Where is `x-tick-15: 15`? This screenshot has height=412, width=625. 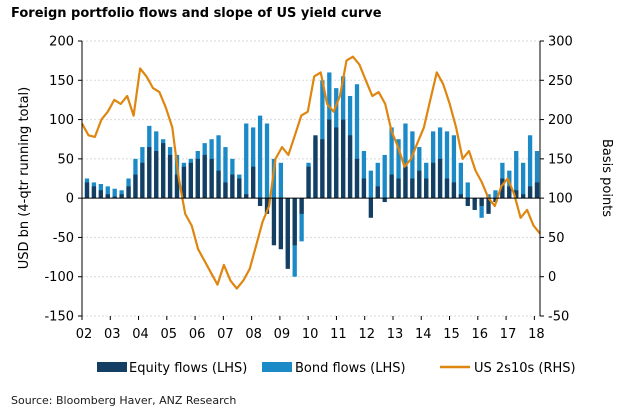
x-tick-15: 15 is located at coordinates (451, 334).